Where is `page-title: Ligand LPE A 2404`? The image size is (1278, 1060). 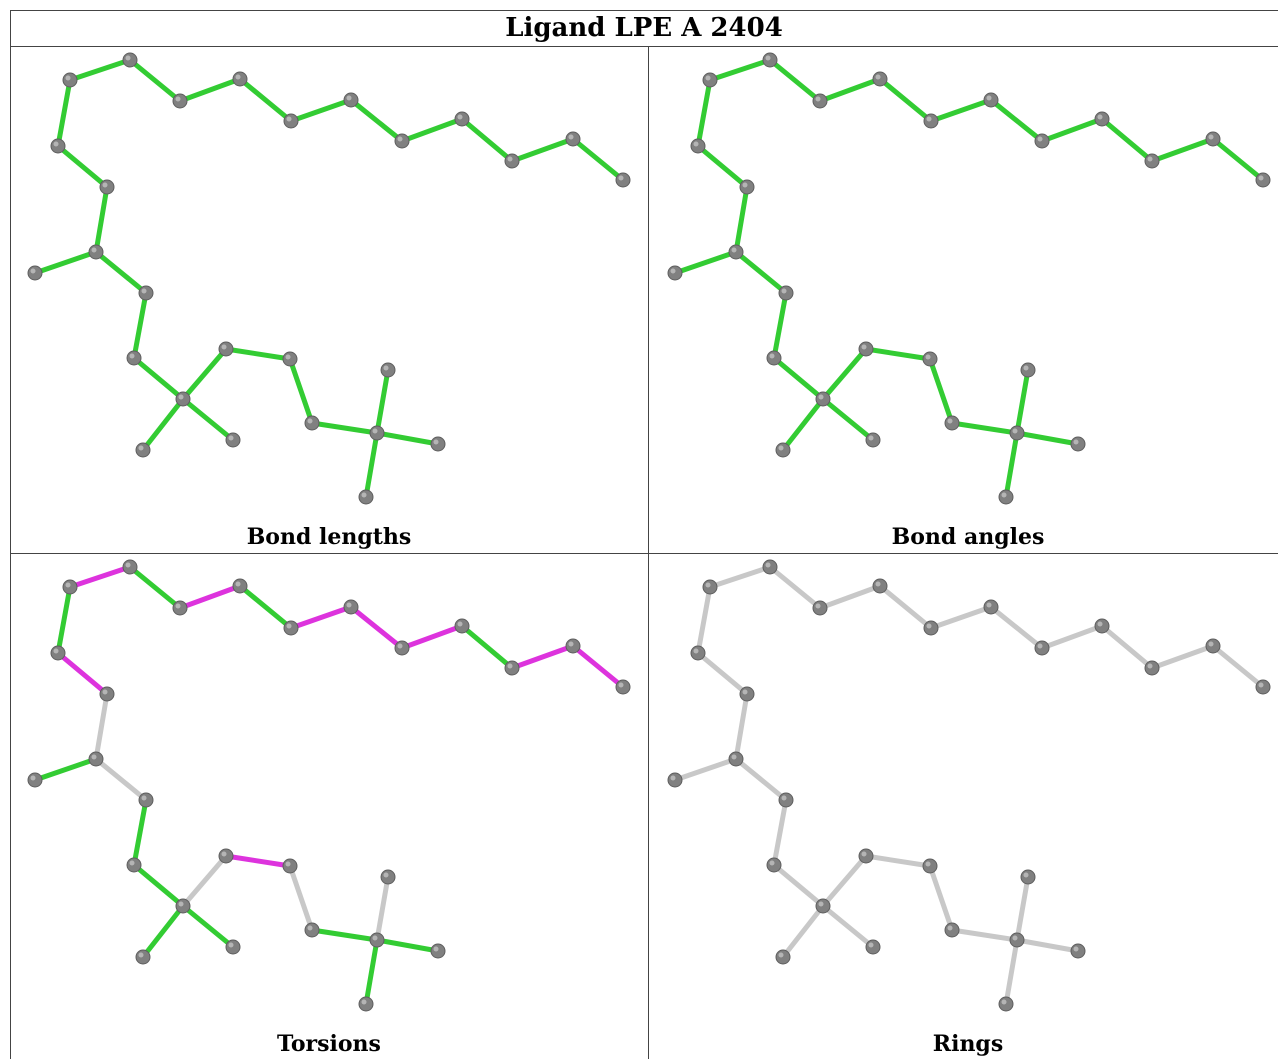 page-title: Ligand LPE A 2404 is located at coordinates (644, 28).